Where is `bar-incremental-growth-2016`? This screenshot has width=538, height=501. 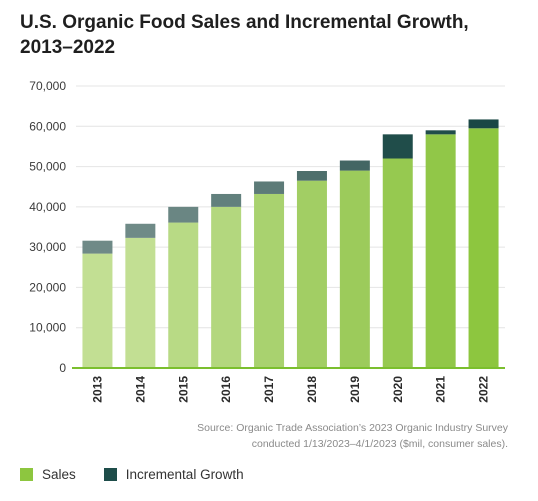
bar-incremental-growth-2016 is located at coordinates (226, 200).